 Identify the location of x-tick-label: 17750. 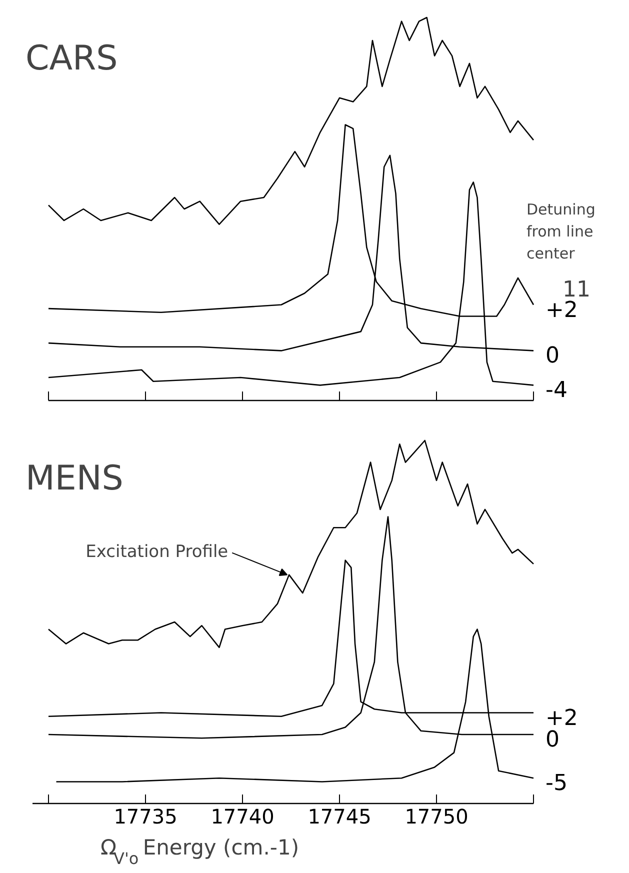
(436, 816).